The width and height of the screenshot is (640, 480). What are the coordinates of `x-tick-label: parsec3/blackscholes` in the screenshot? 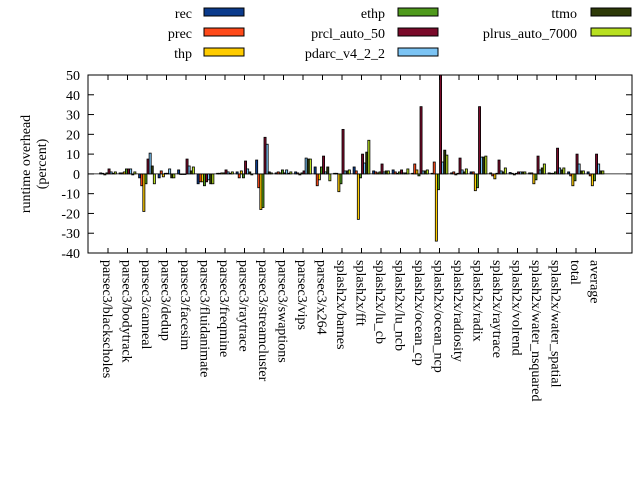 It's located at (106, 319).